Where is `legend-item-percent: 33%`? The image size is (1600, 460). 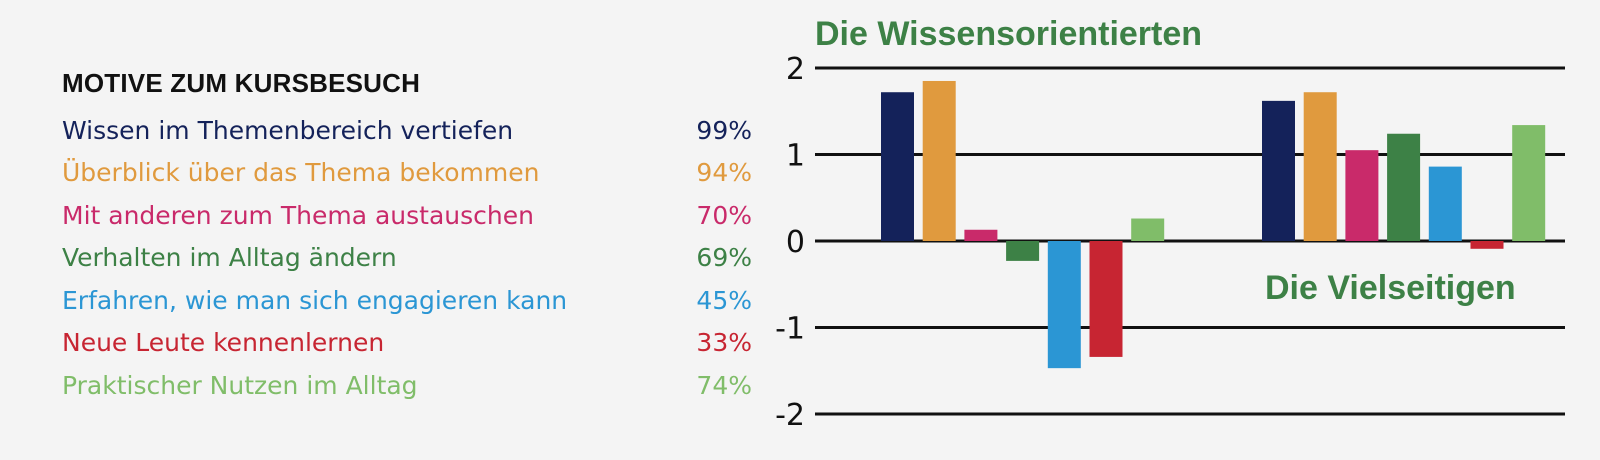 legend-item-percent: 33% is located at coordinates (724, 343).